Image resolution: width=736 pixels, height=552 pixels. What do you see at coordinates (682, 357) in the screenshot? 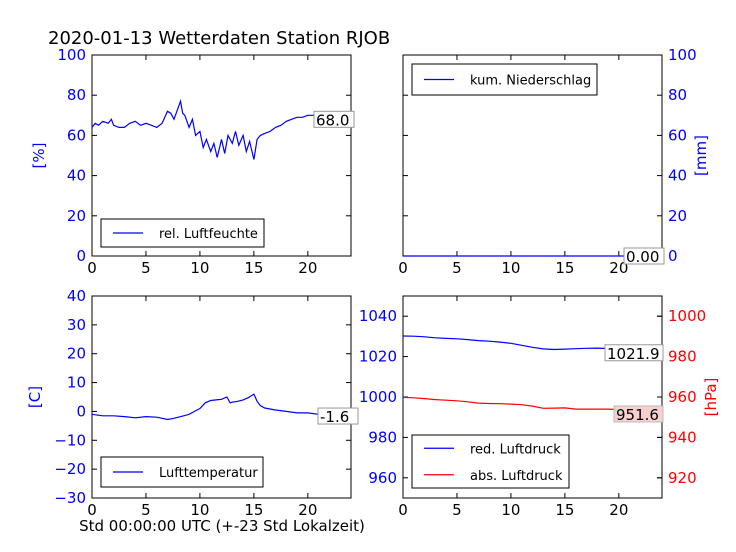
I see `y-tick-label-right: 980` at bounding box center [682, 357].